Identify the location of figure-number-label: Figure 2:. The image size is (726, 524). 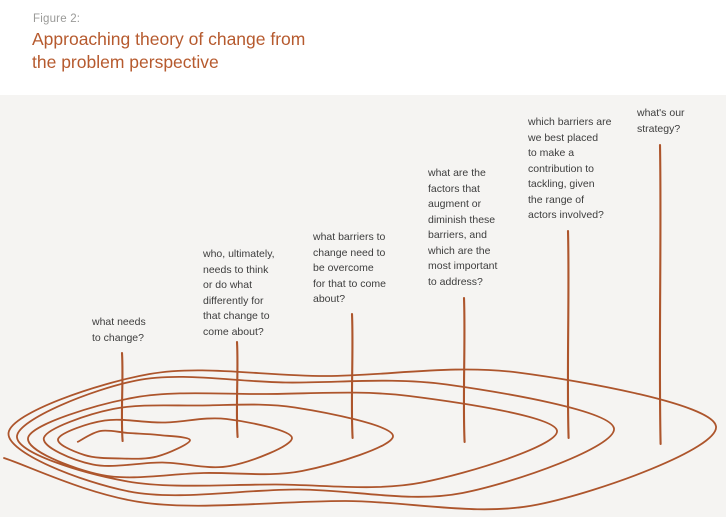
(57, 19).